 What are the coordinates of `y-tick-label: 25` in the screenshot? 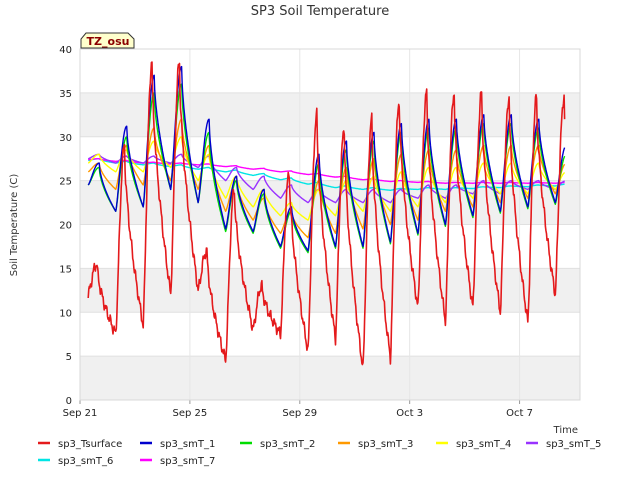 It's located at (65, 182).